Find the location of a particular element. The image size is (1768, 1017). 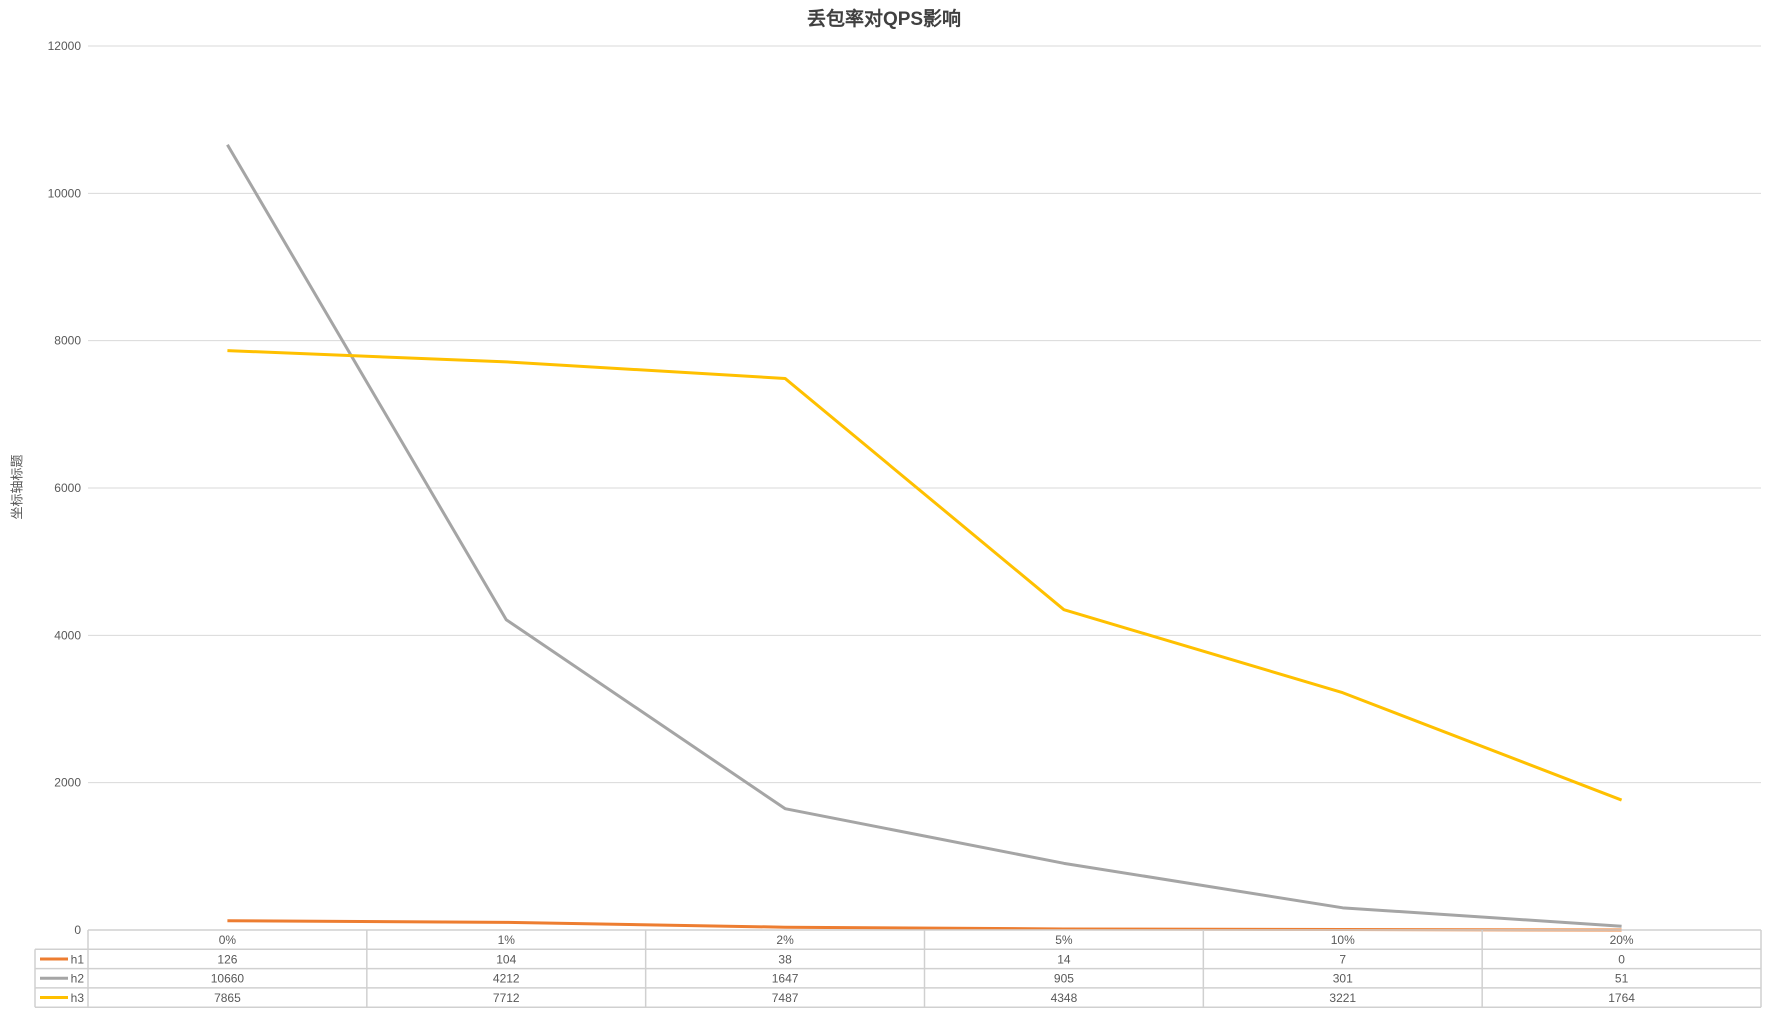

data-table-value: 126 is located at coordinates (227, 959).